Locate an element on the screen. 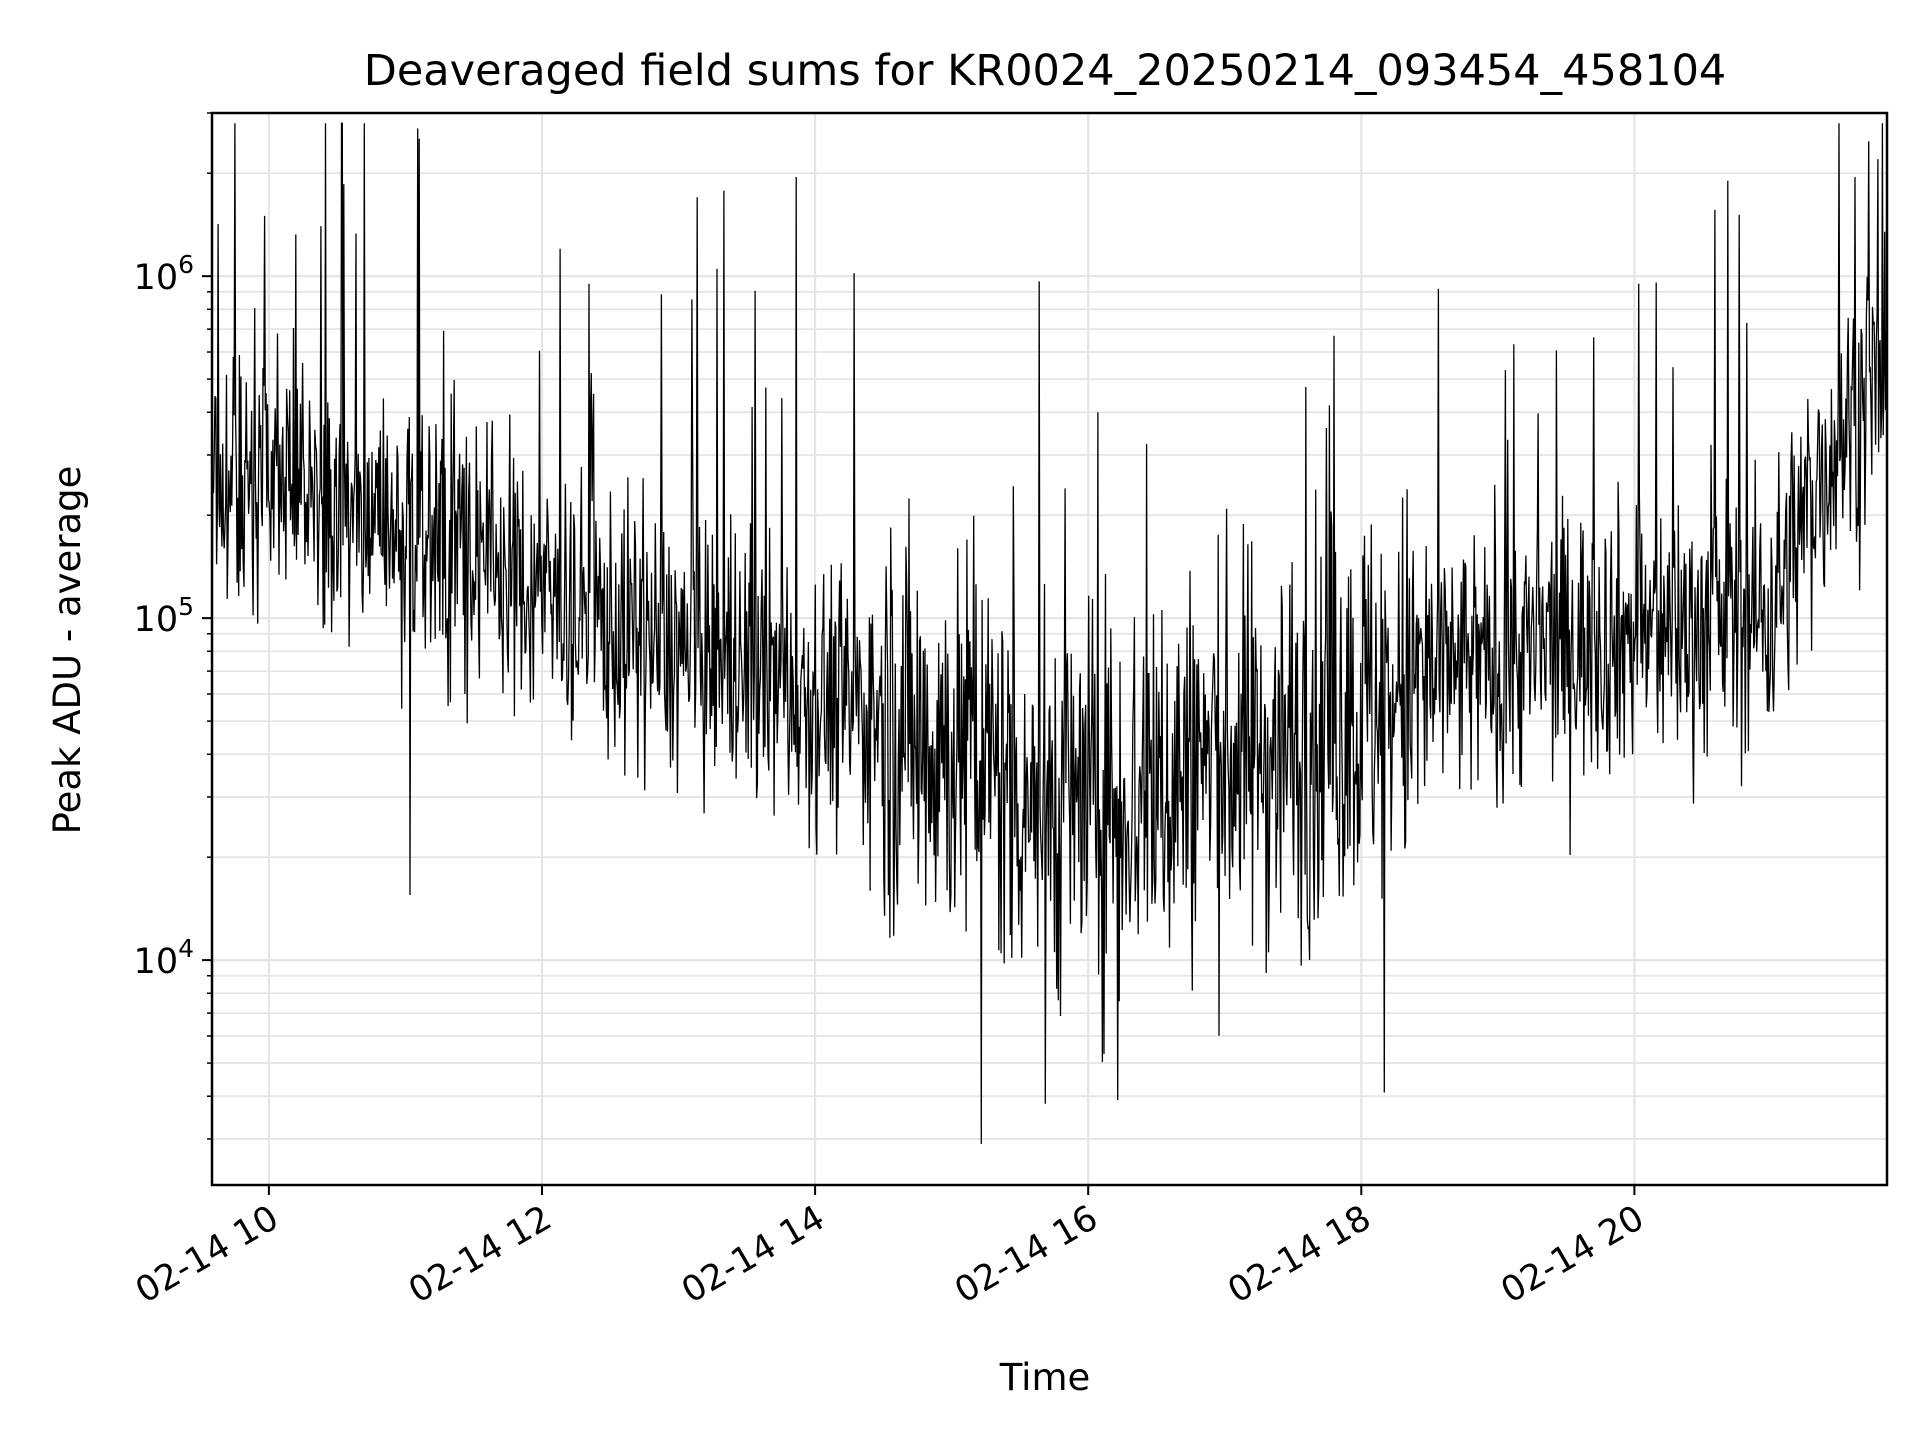 The width and height of the screenshot is (1920, 1445). x-axis-label: Time is located at coordinates (1045, 1377).